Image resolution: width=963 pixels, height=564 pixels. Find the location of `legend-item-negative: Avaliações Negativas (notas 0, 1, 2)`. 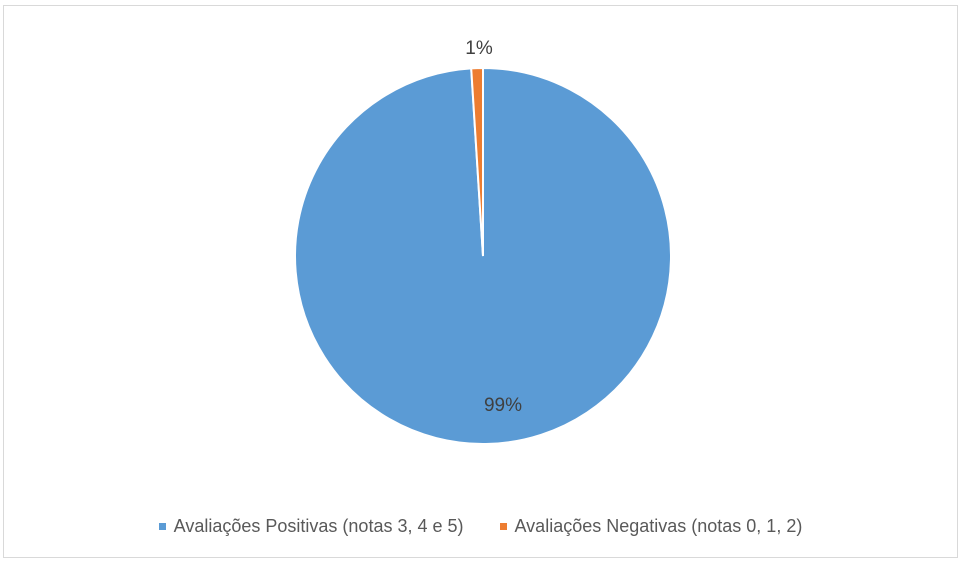

legend-item-negative: Avaliações Negativas (notas 0, 1, 2) is located at coordinates (651, 526).